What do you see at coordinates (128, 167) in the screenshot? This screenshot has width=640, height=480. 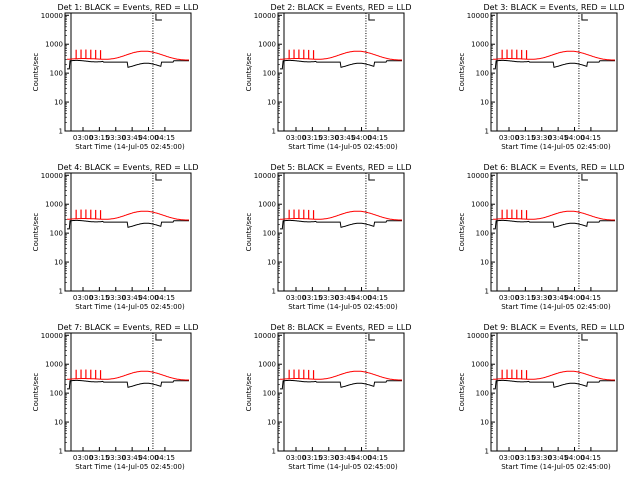 I see `panel-title: Det 4: BLACK = Events, RED = LLD` at bounding box center [128, 167].